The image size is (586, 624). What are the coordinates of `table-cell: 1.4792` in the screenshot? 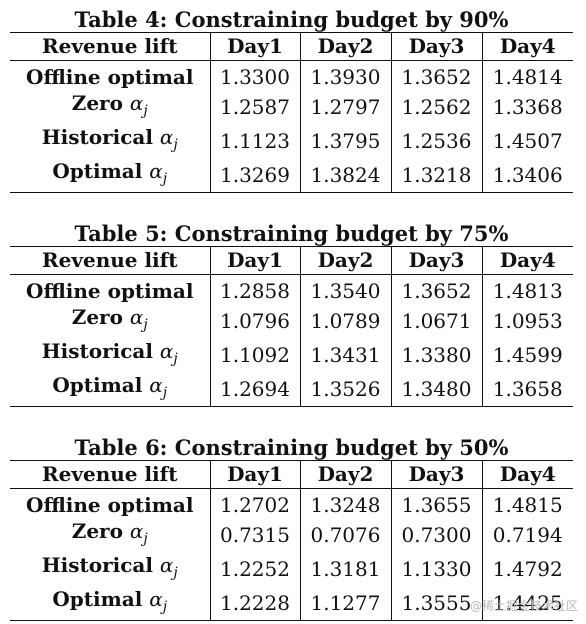 It's located at (527, 569).